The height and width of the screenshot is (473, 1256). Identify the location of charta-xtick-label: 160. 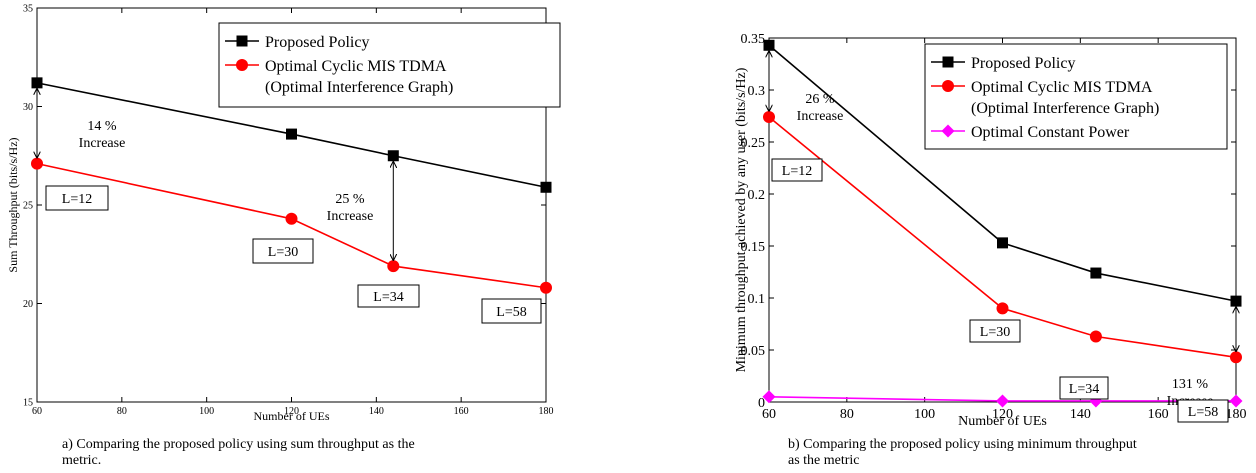
(461, 411).